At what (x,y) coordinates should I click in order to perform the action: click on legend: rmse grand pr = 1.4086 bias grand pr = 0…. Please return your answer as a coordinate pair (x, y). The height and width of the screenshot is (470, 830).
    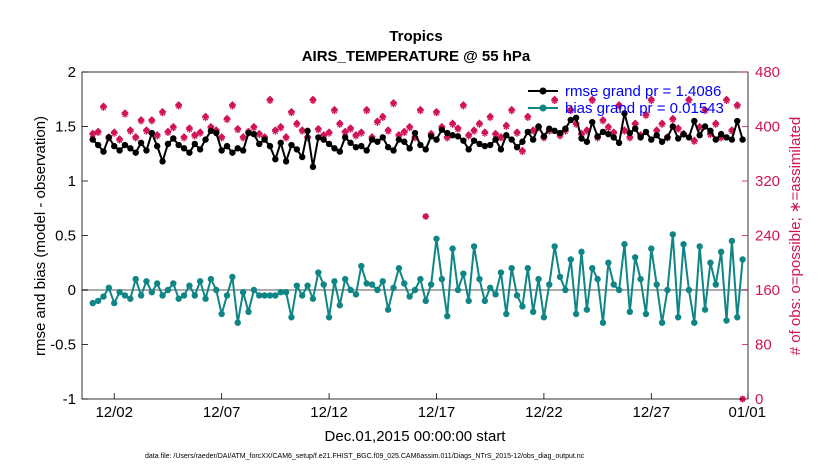
    Looking at the image, I should click on (626, 100).